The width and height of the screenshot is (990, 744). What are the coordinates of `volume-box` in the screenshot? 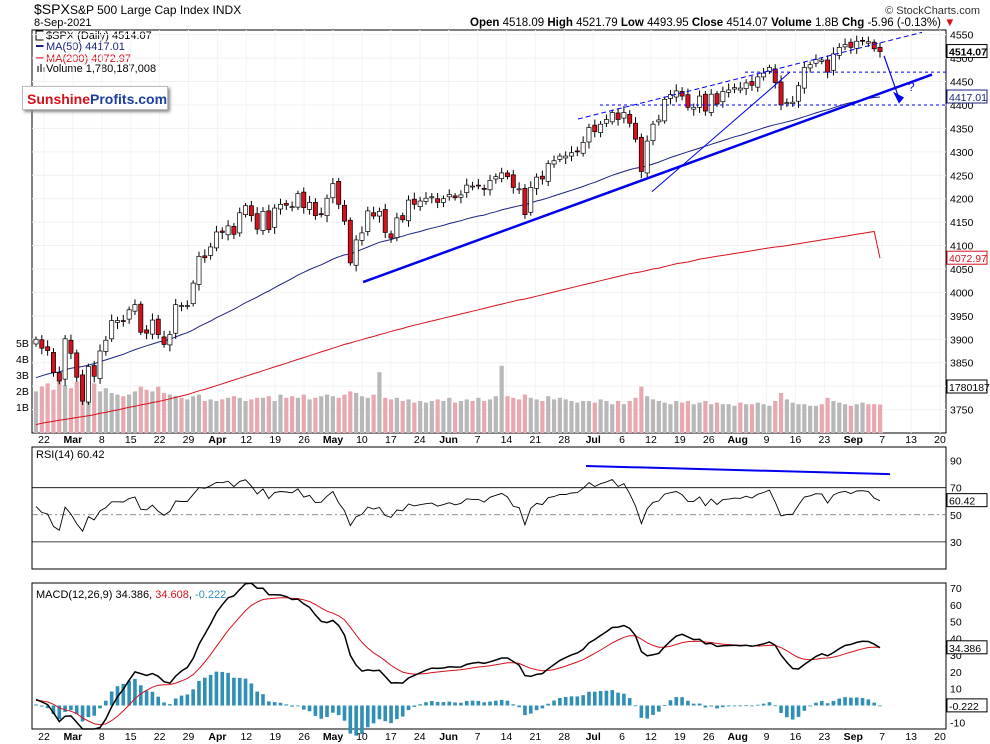 It's located at (967, 386).